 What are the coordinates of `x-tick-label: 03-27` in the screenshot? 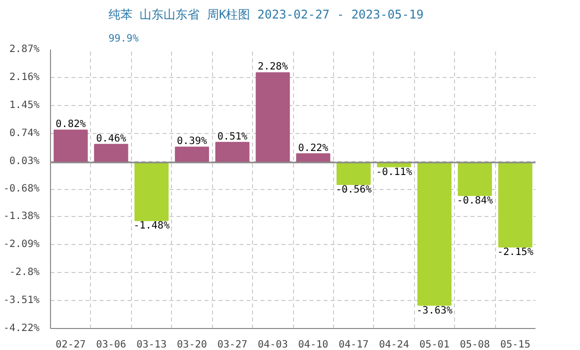 It's located at (232, 345).